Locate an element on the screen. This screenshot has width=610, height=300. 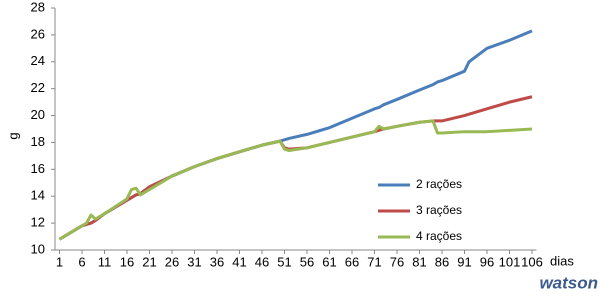
y-tick-label: 16 is located at coordinates (38, 168).